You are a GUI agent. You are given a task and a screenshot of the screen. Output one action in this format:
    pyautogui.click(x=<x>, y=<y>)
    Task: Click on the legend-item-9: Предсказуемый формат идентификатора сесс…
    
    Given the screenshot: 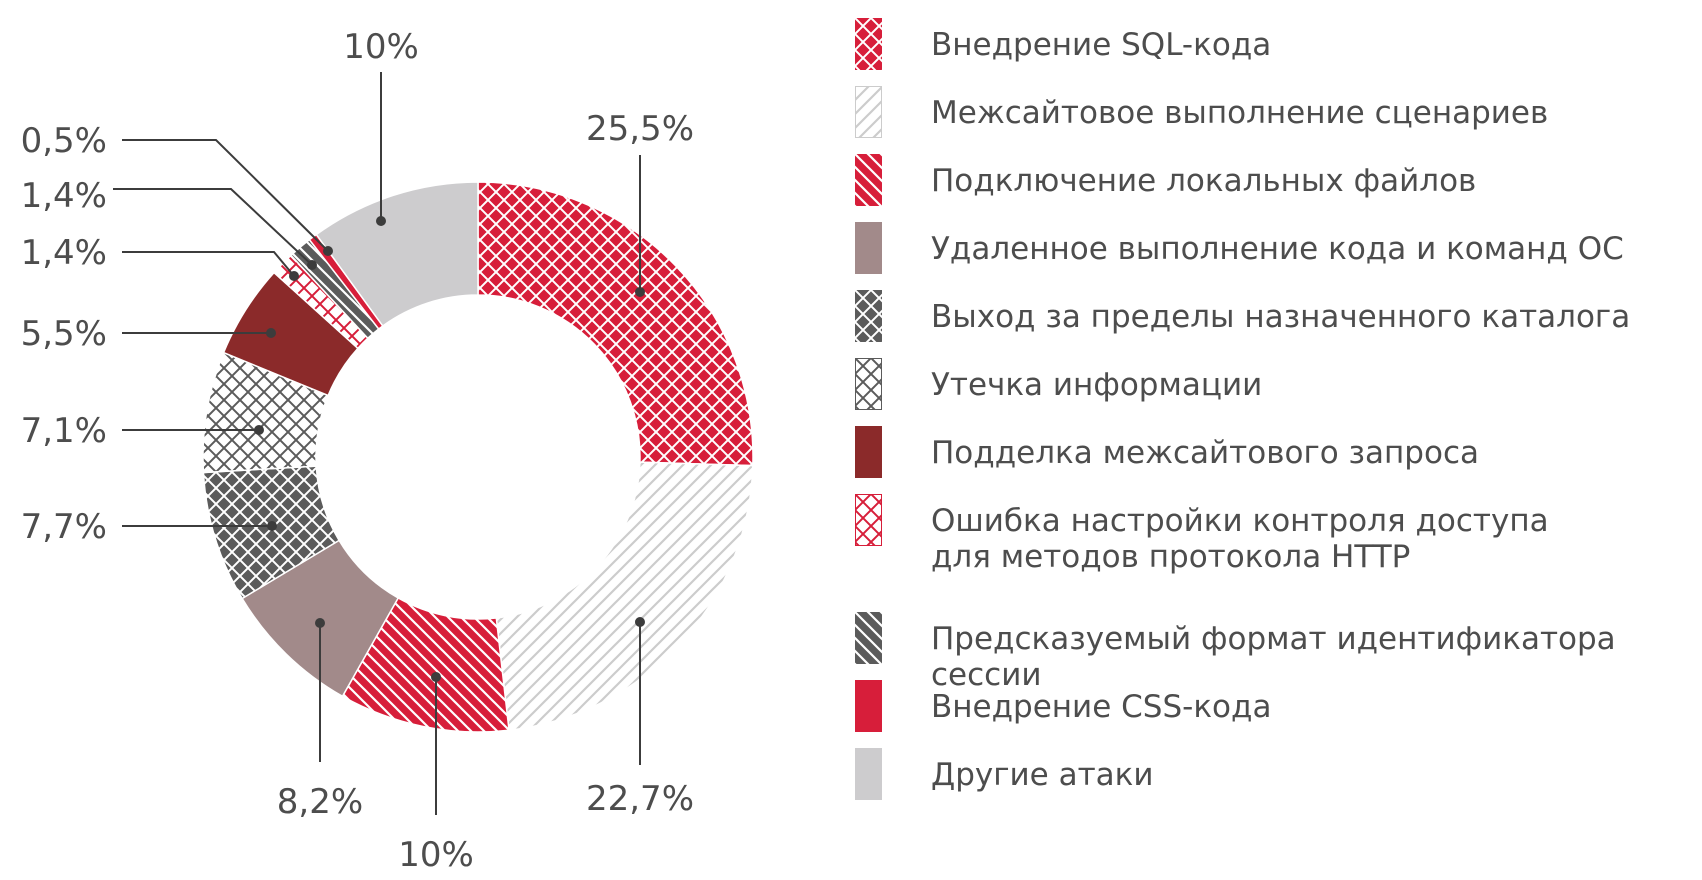 What is the action you would take?
    pyautogui.click(x=1277, y=652)
    